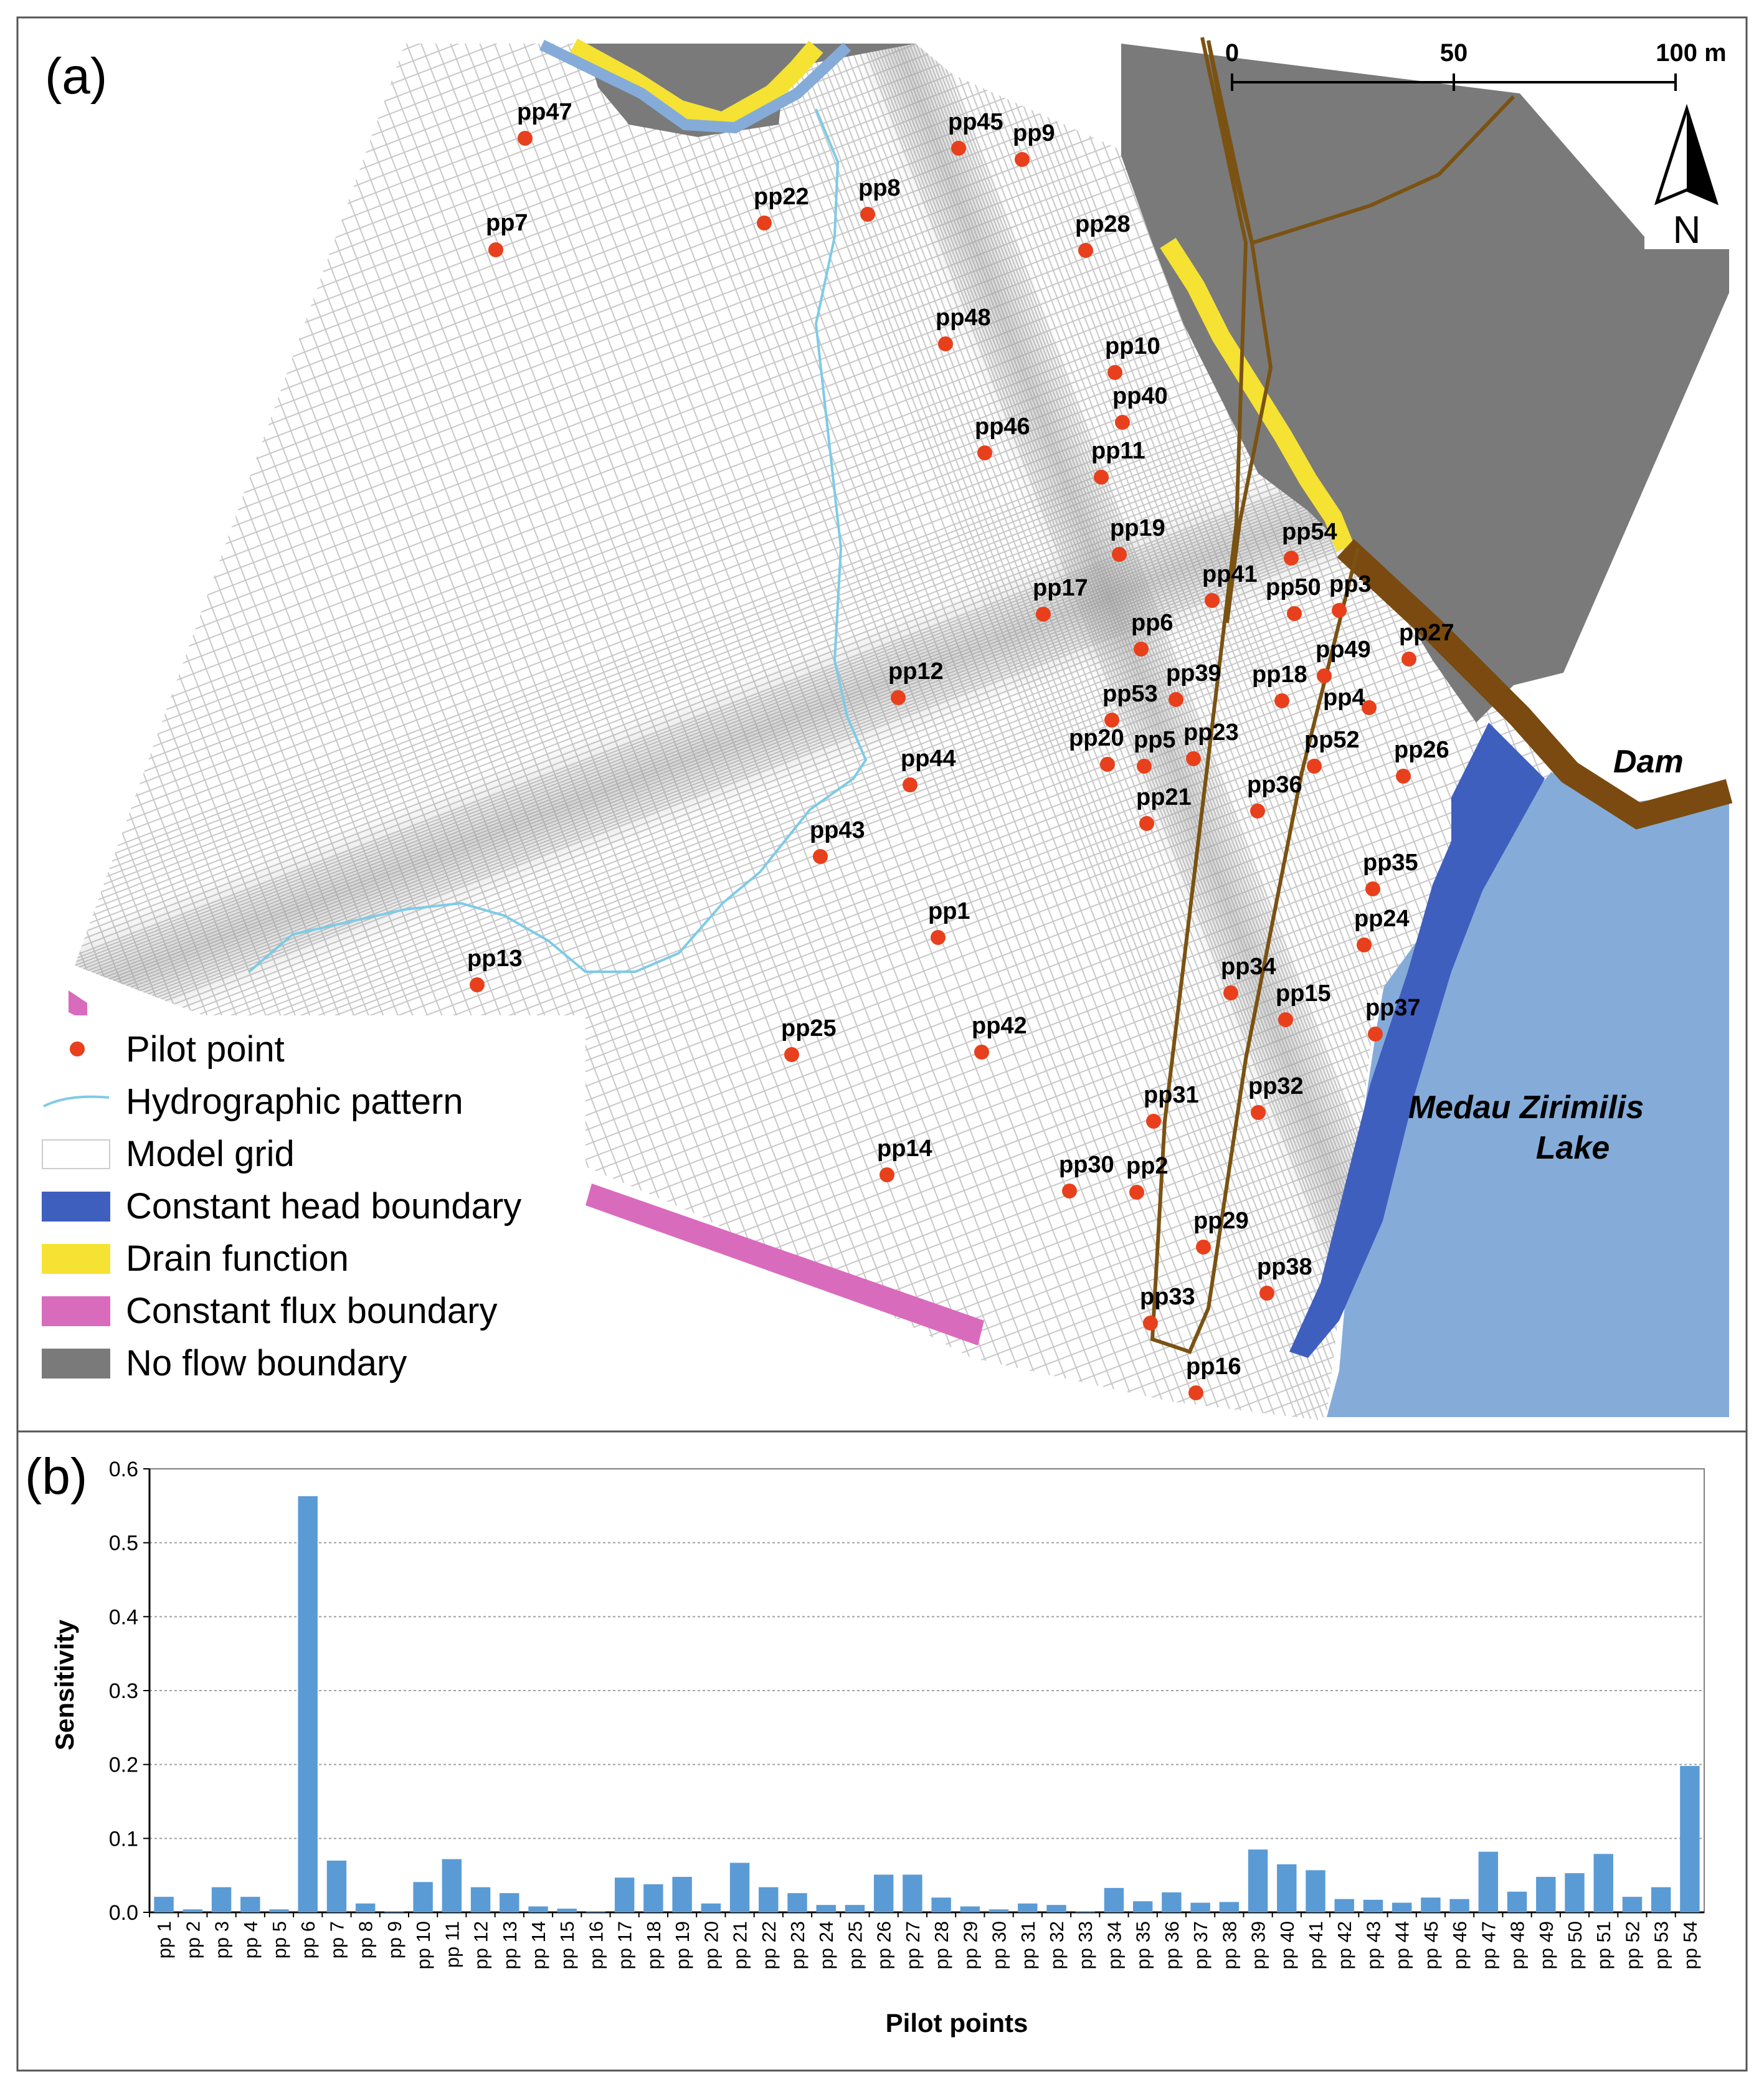 The image size is (1764, 2088). I want to click on lake-label-line1: Medau Zirimilis, so click(1526, 1107).